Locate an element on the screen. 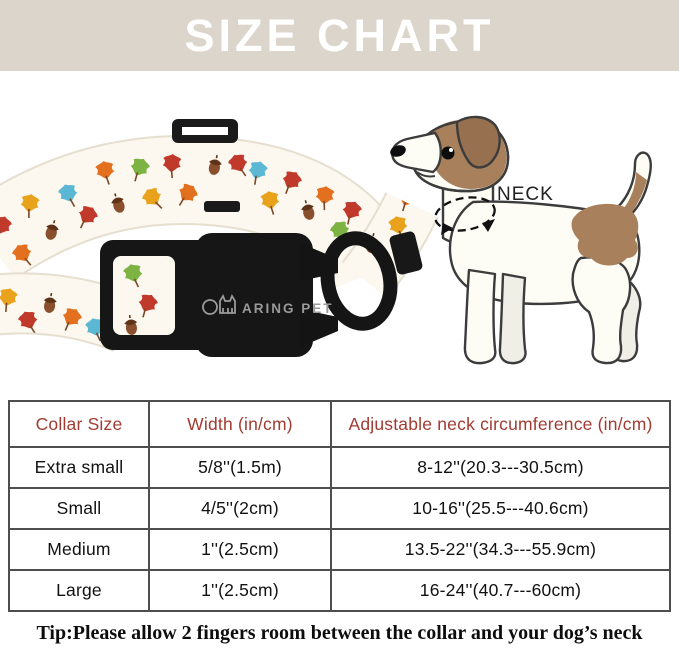  brand-logo-cat-icon is located at coordinates (219, 304).